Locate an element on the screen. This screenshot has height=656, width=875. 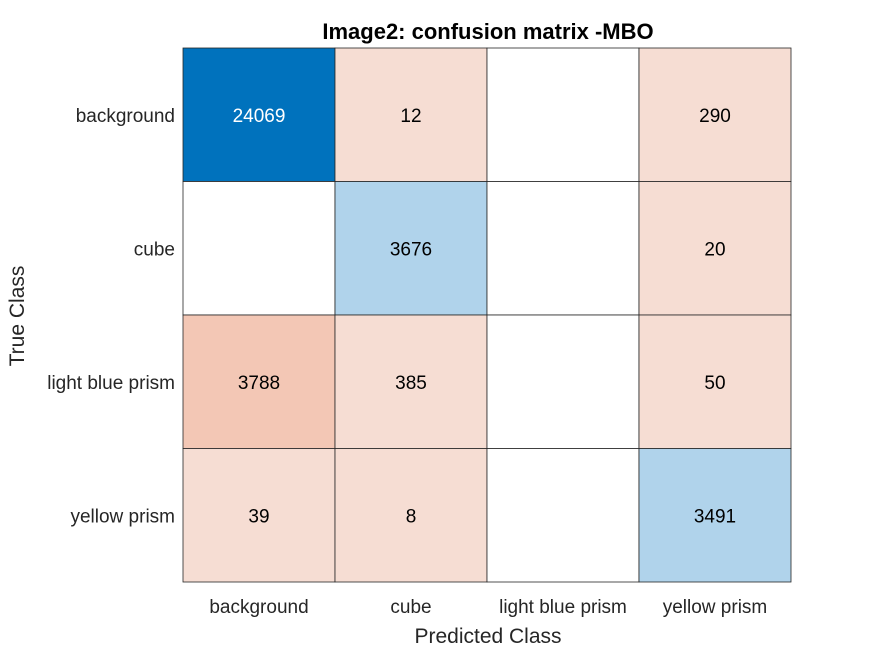
cell-value-label: 3788 is located at coordinates (259, 383).